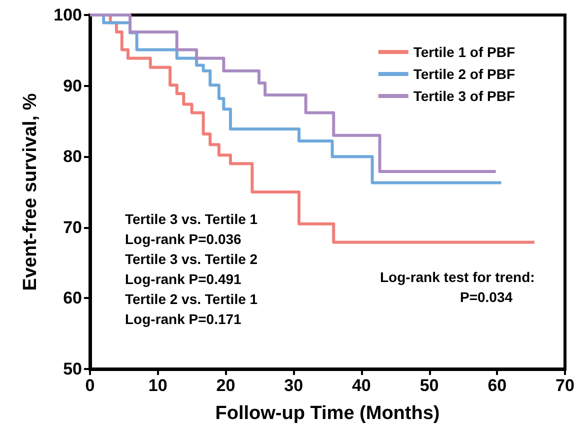 The image size is (585, 437). Describe the element at coordinates (294, 385) in the screenshot. I see `x-tick-label: 30` at that location.